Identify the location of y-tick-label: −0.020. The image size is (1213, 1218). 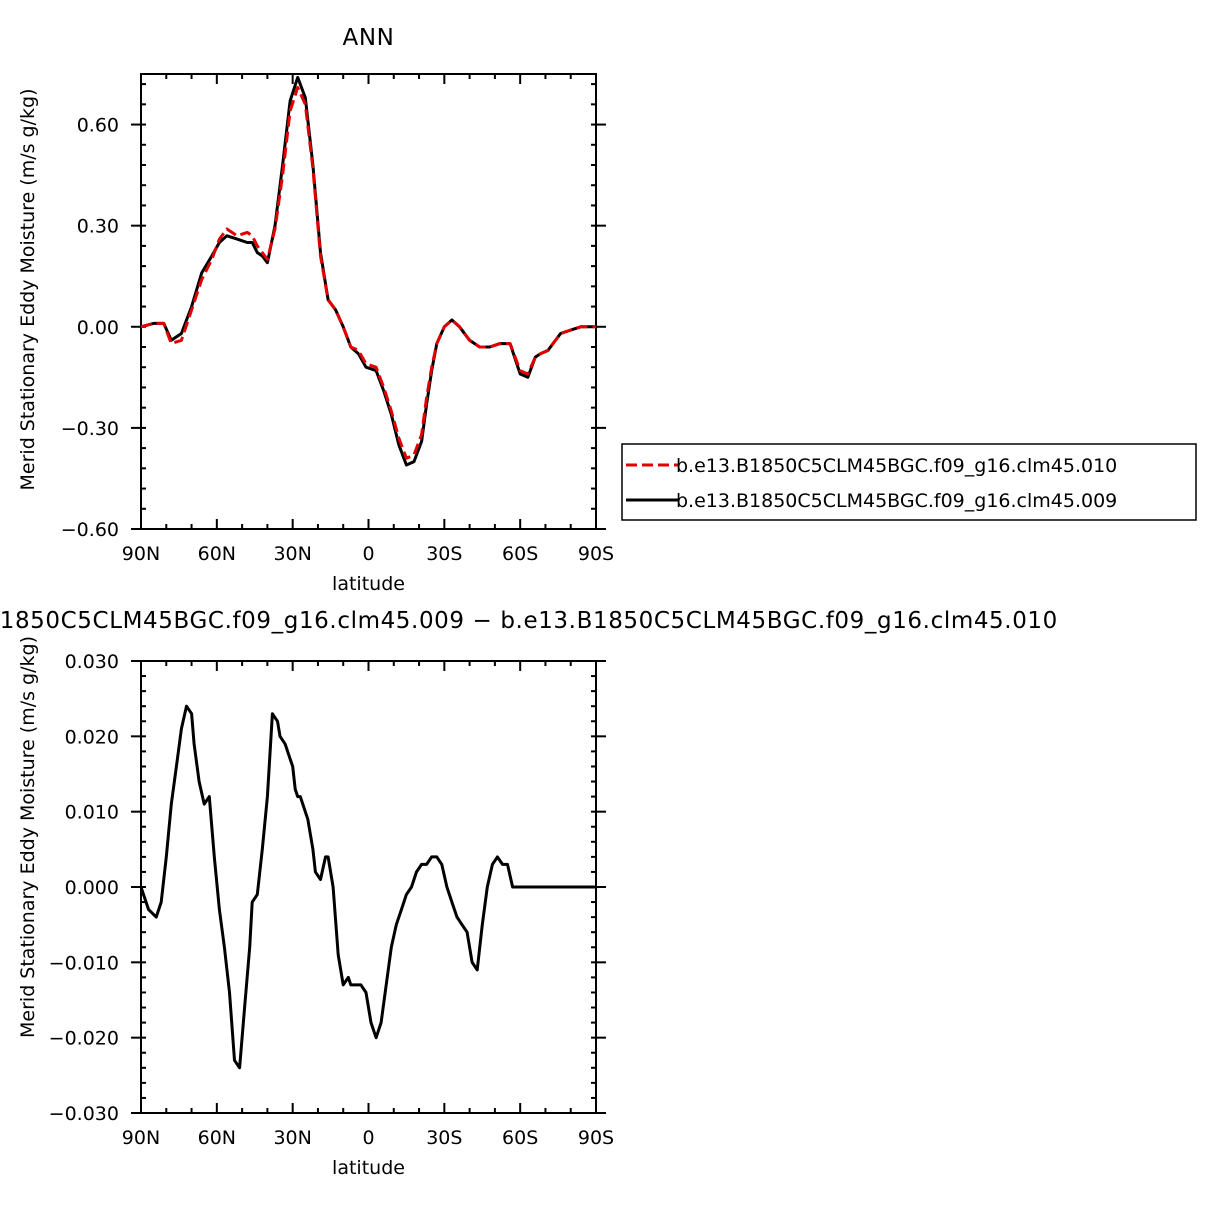
(84, 1039).